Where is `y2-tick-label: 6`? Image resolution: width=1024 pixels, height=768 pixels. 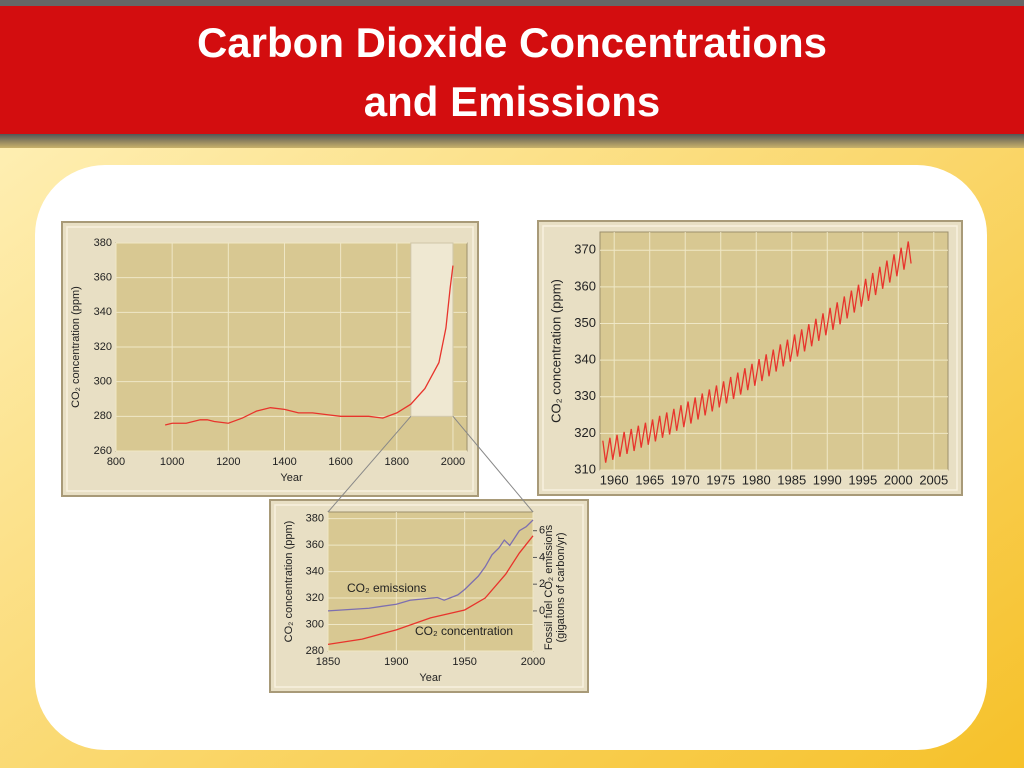
y2-tick-label: 6 is located at coordinates (542, 531).